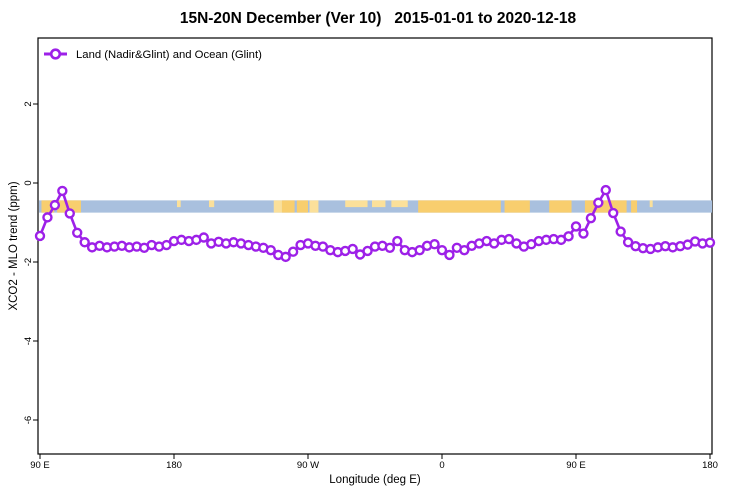 The height and width of the screenshot is (500, 750). I want to click on legend-label: Land (Nadir&Glint) and Ocean (Glint), so click(169, 55).